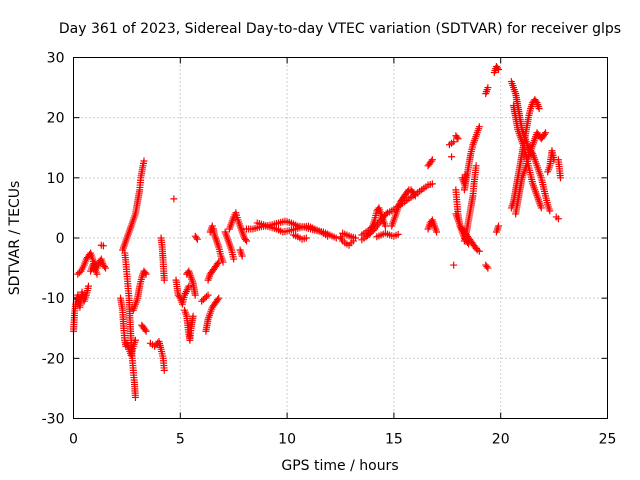  What do you see at coordinates (15, 238) in the screenshot?
I see `y-axis-label: SDTVAR / TECUs` at bounding box center [15, 238].